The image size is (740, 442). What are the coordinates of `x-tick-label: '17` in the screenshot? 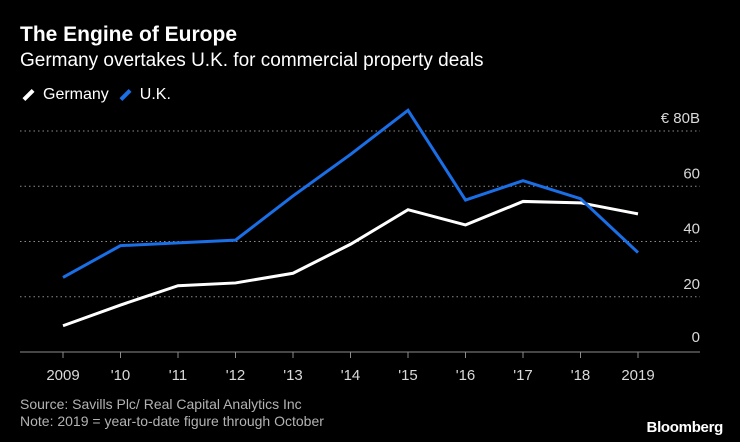 It's located at (523, 375).